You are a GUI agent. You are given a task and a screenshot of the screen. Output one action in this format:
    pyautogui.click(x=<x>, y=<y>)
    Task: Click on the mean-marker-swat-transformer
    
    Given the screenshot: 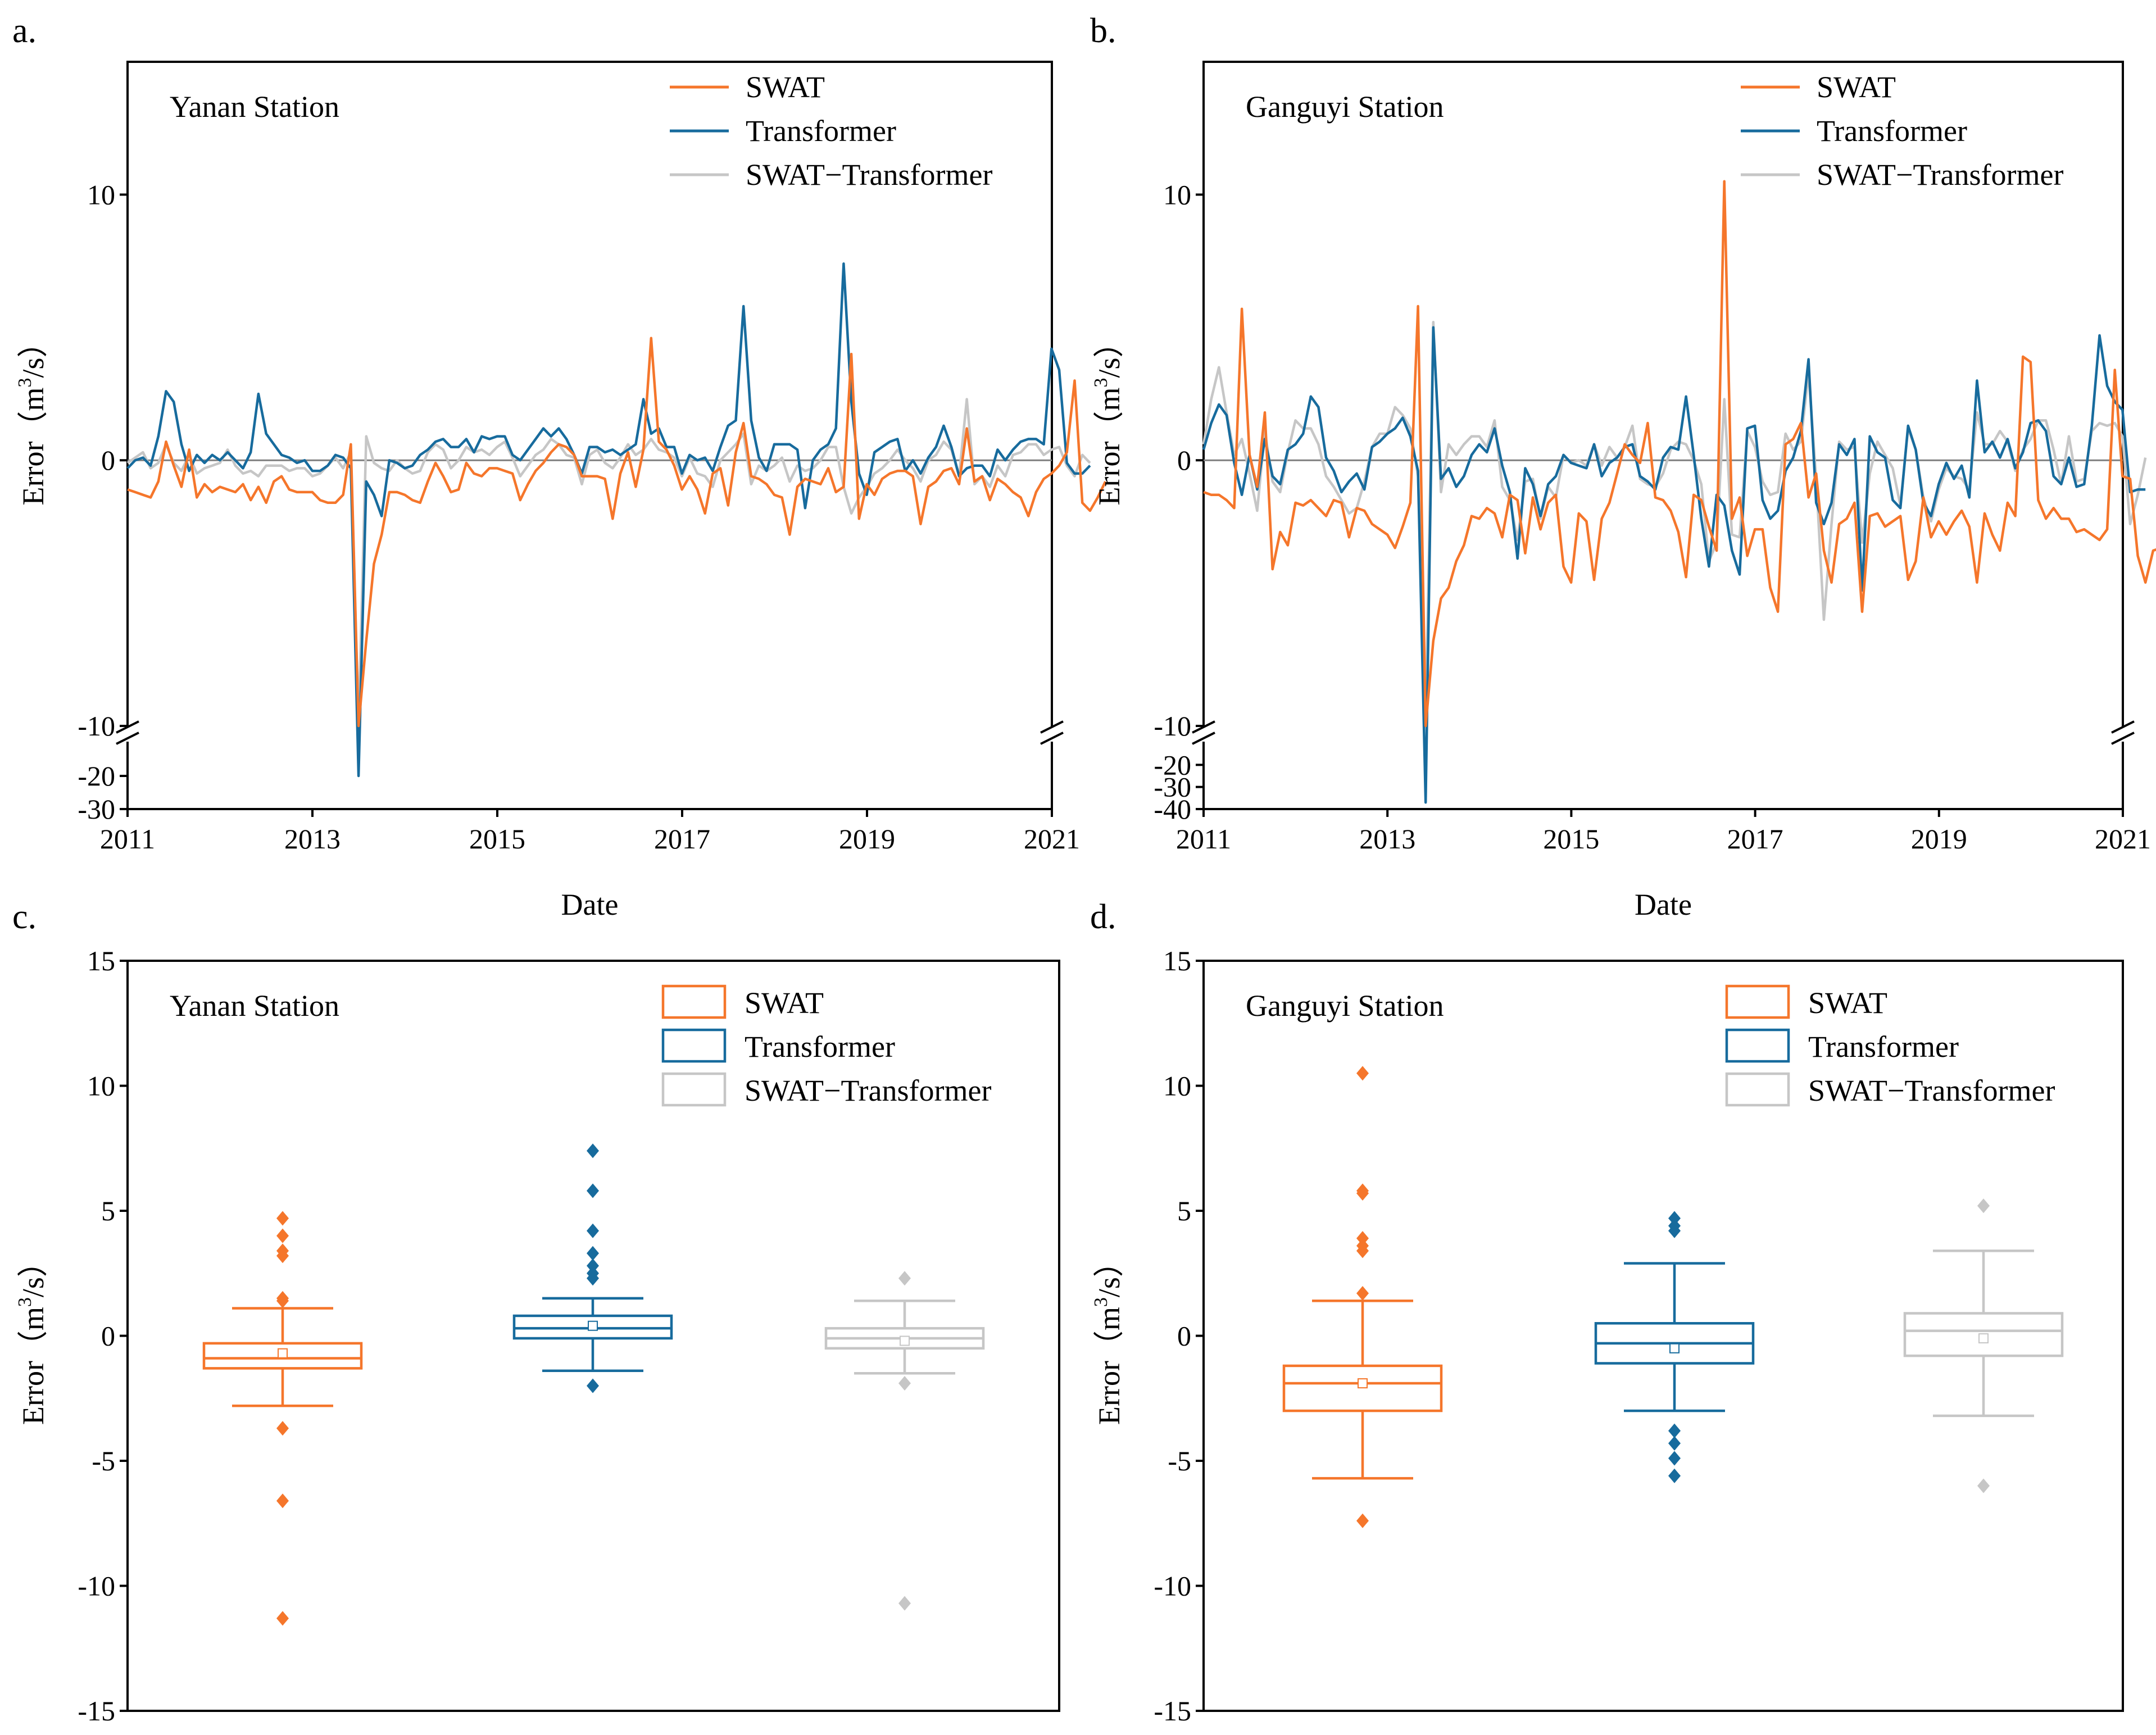 What is the action you would take?
    pyautogui.click(x=905, y=1341)
    